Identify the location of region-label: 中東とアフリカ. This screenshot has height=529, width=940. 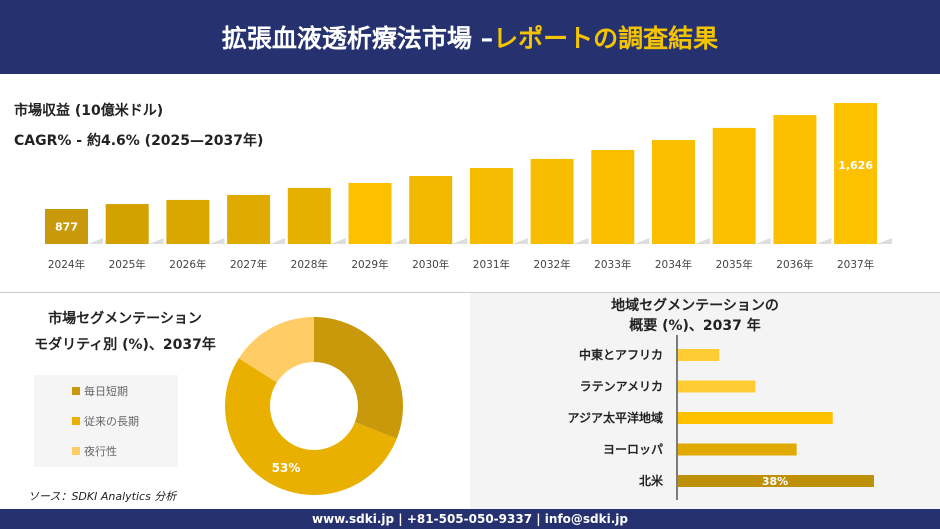
(621, 354).